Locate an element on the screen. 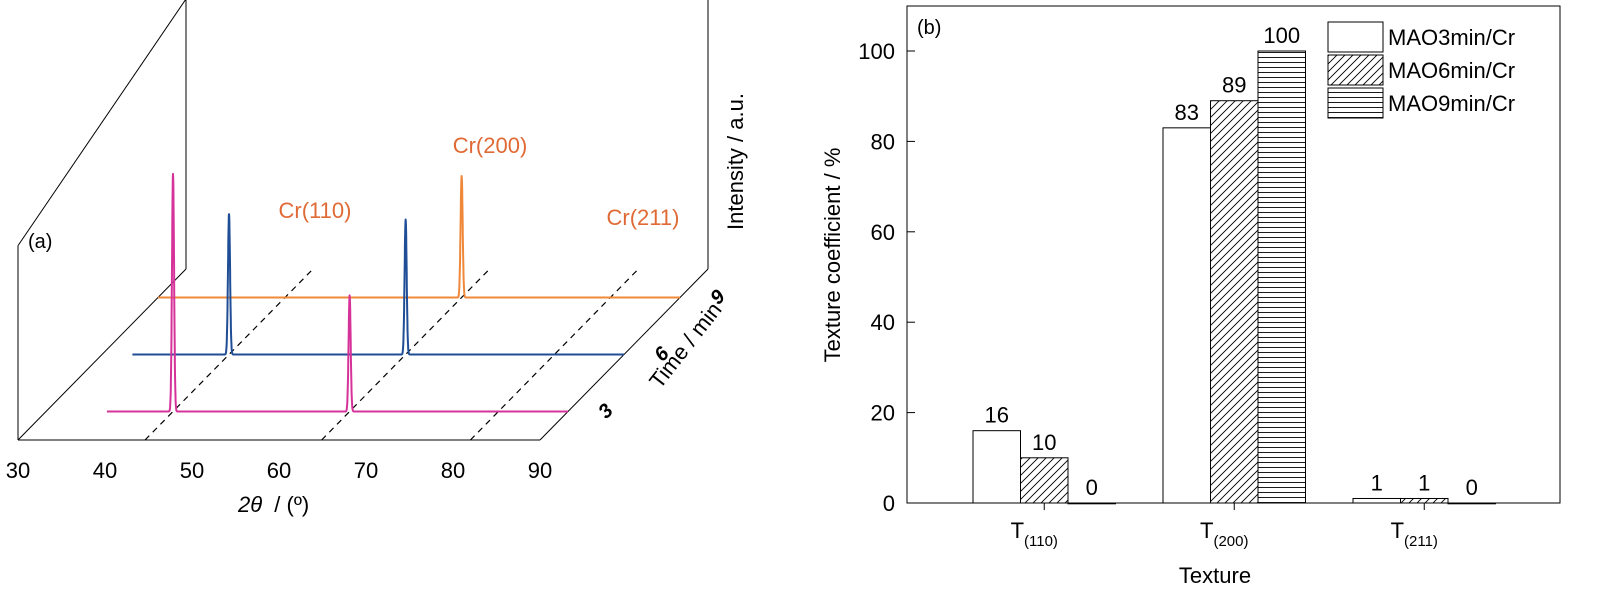 Image resolution: width=1599 pixels, height=600 pixels. peak-label: Cr(110) is located at coordinates (315, 210).